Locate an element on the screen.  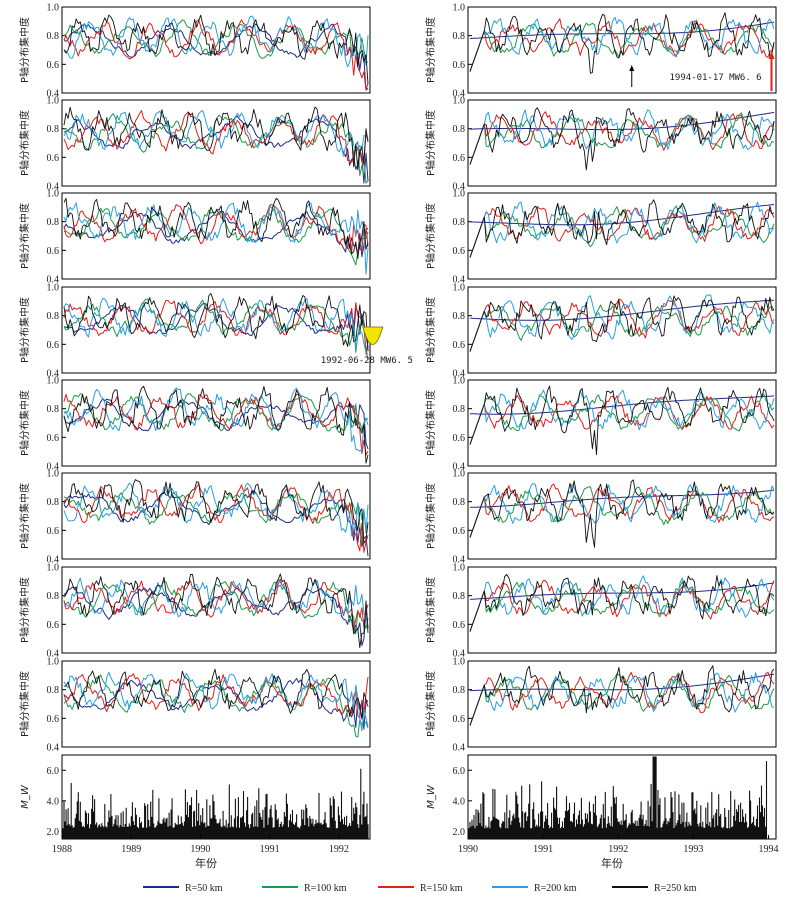
legend-item: R=200 km is located at coordinates (534, 888).